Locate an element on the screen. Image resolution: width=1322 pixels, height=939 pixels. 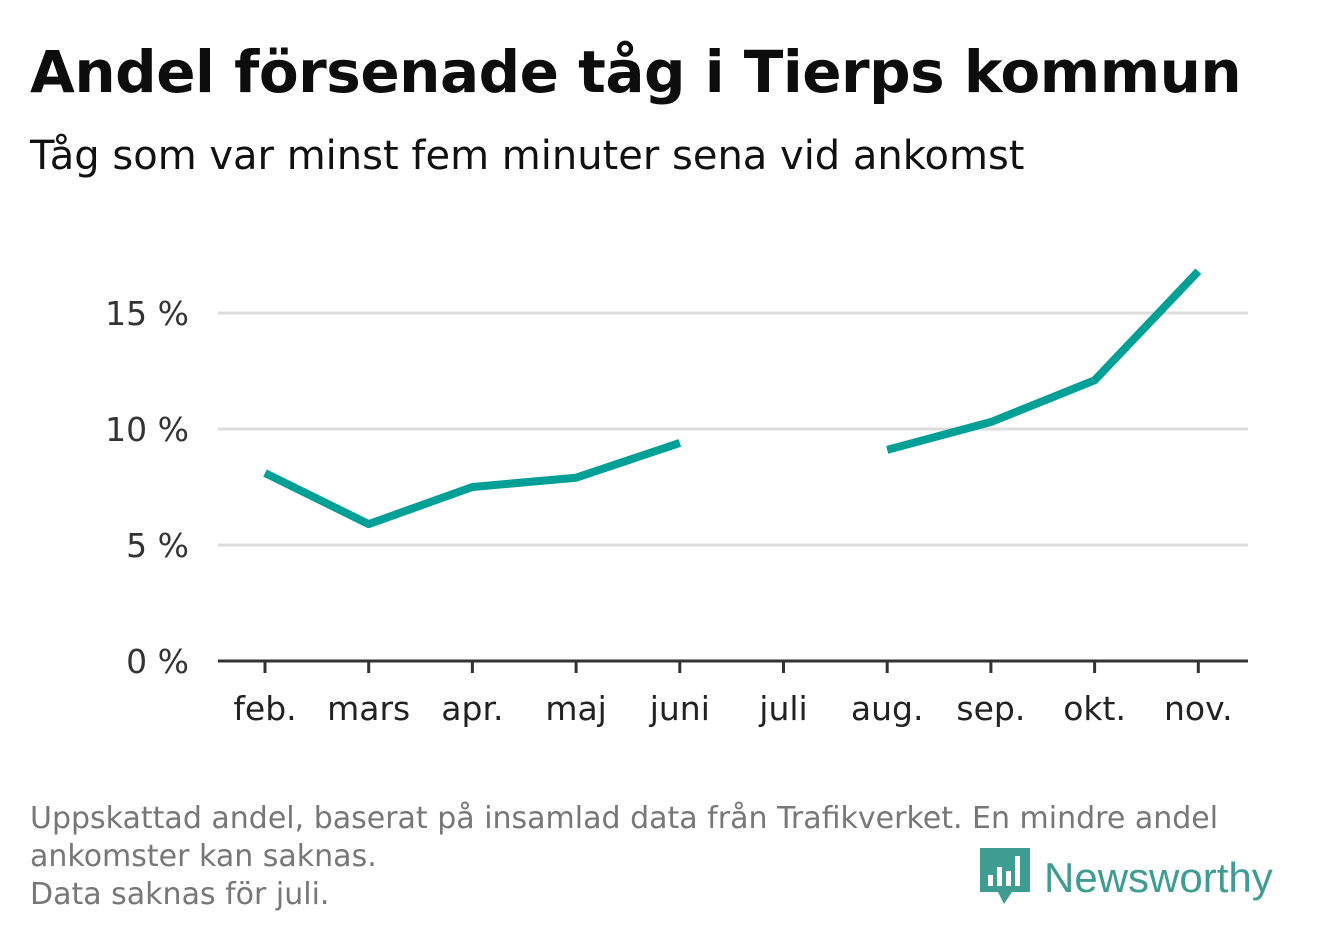
x-tick-label: apr. is located at coordinates (472, 708).